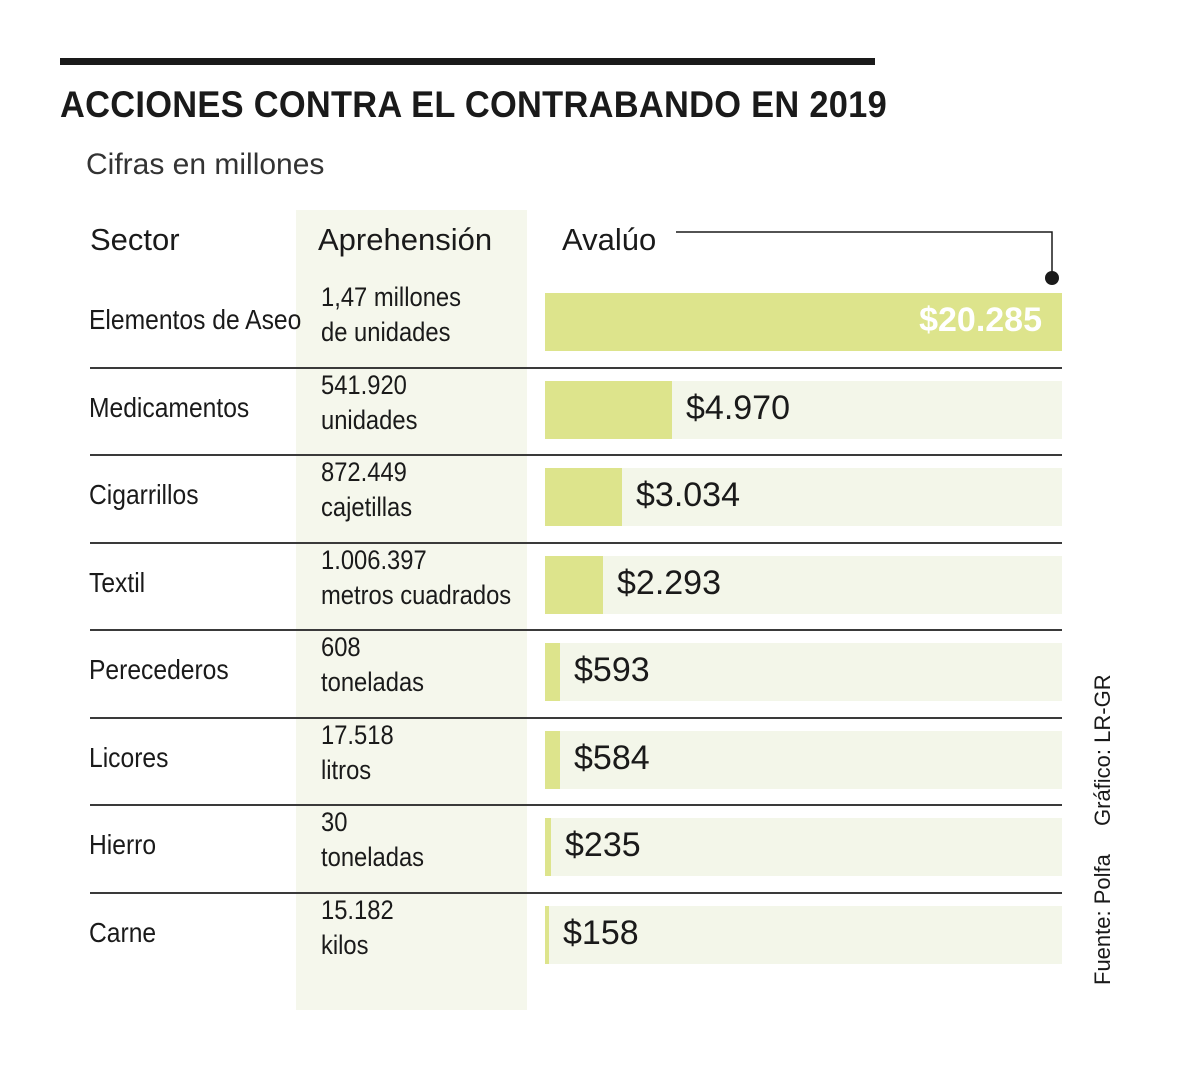 Image resolution: width=1200 pixels, height=1067 pixels. Describe the element at coordinates (334, 822) in the screenshot. I see `aprehension-line: 30` at that location.